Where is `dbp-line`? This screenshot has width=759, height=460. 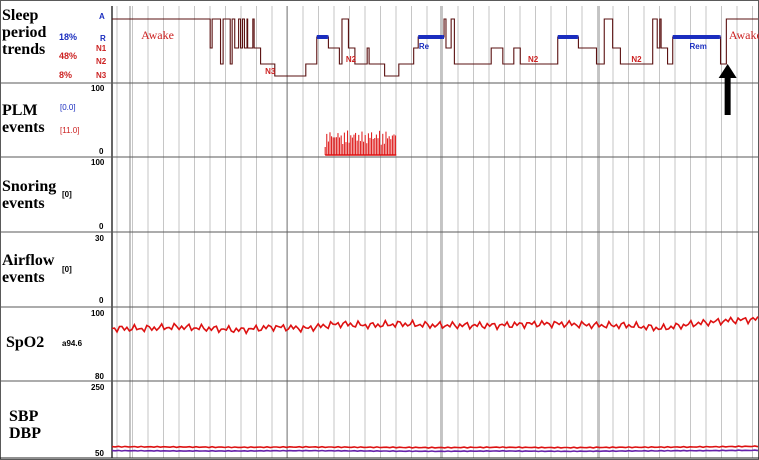 dbp-line is located at coordinates (435, 451).